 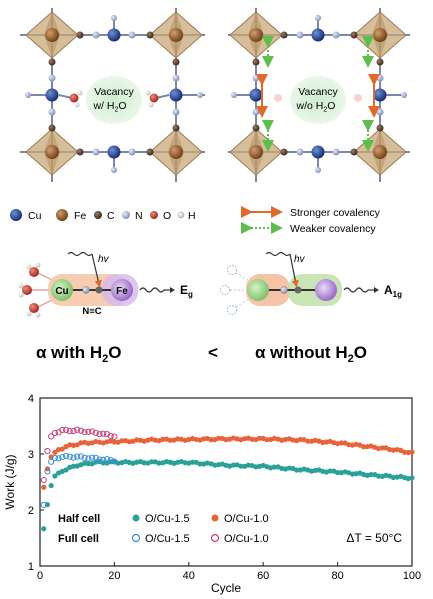 I want to click on y-tick-label: 2, so click(x=31, y=511).